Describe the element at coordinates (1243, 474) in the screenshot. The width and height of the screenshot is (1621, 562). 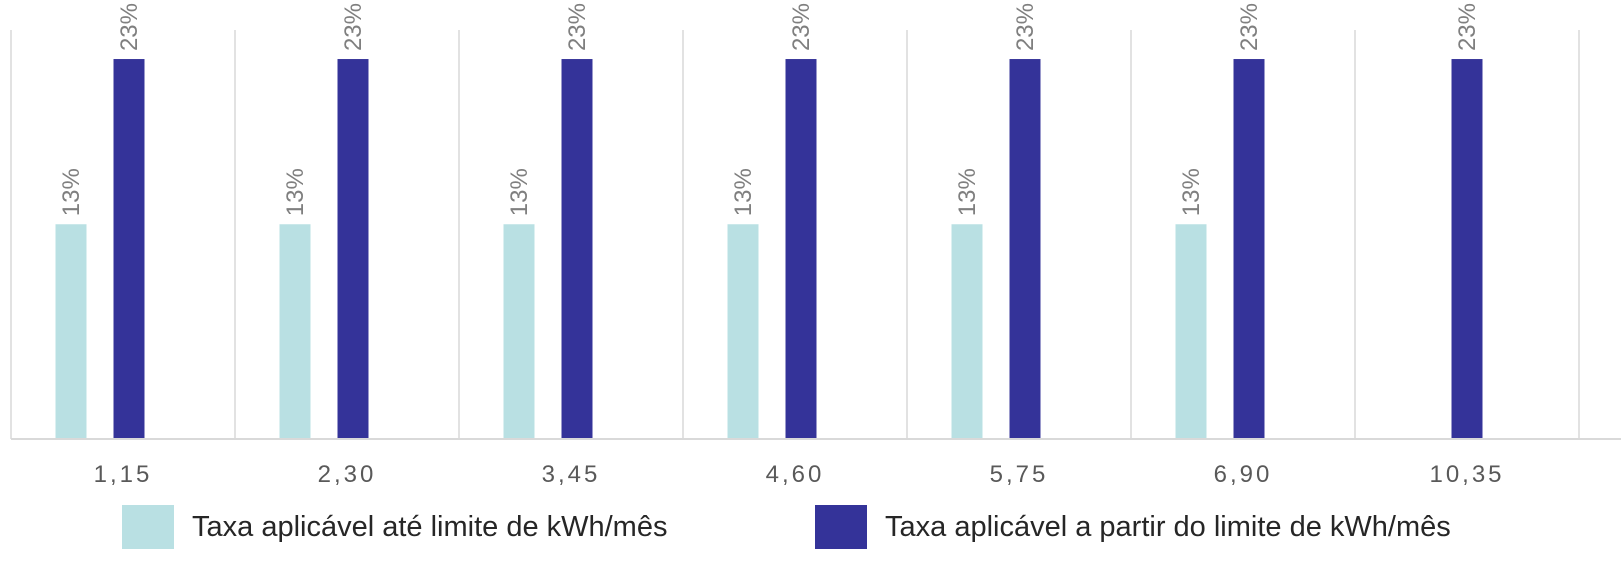
I see `x-tick-label: 6,90` at that location.